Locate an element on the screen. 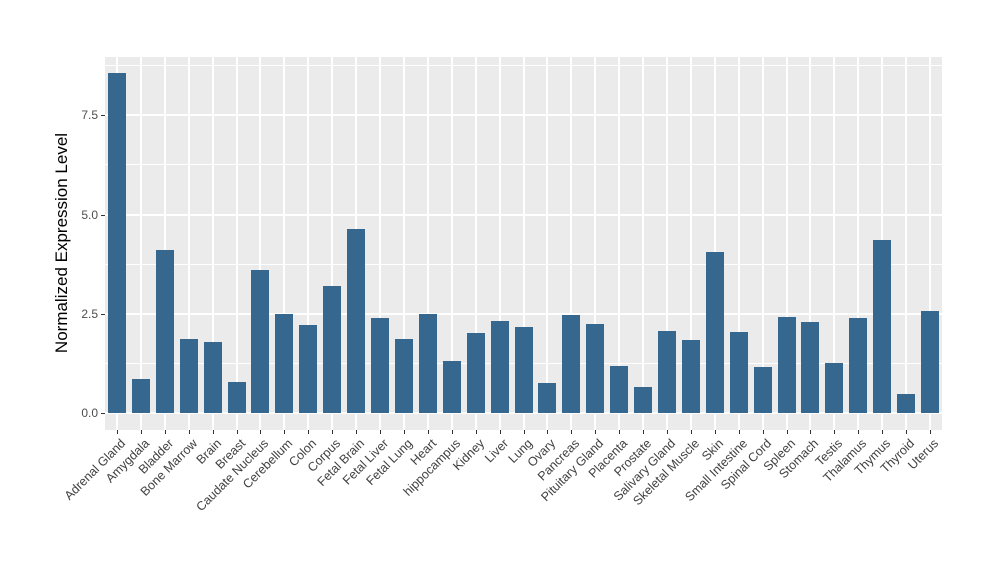 The image size is (1000, 580). y-tick-label: 2.5 is located at coordinates (89, 313).